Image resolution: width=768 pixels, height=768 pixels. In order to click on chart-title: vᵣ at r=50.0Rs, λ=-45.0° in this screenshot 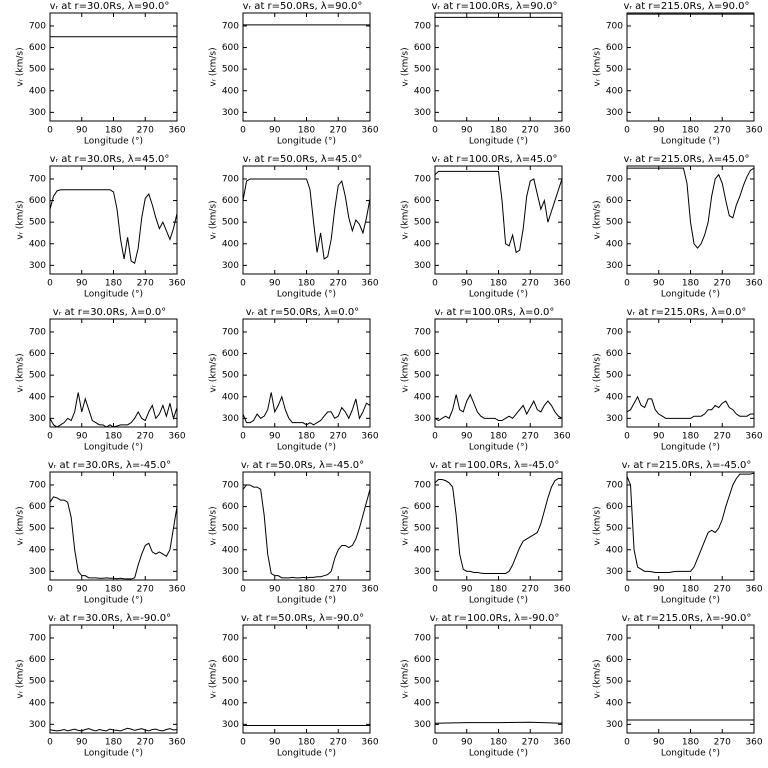, I will do `click(302, 465)`.